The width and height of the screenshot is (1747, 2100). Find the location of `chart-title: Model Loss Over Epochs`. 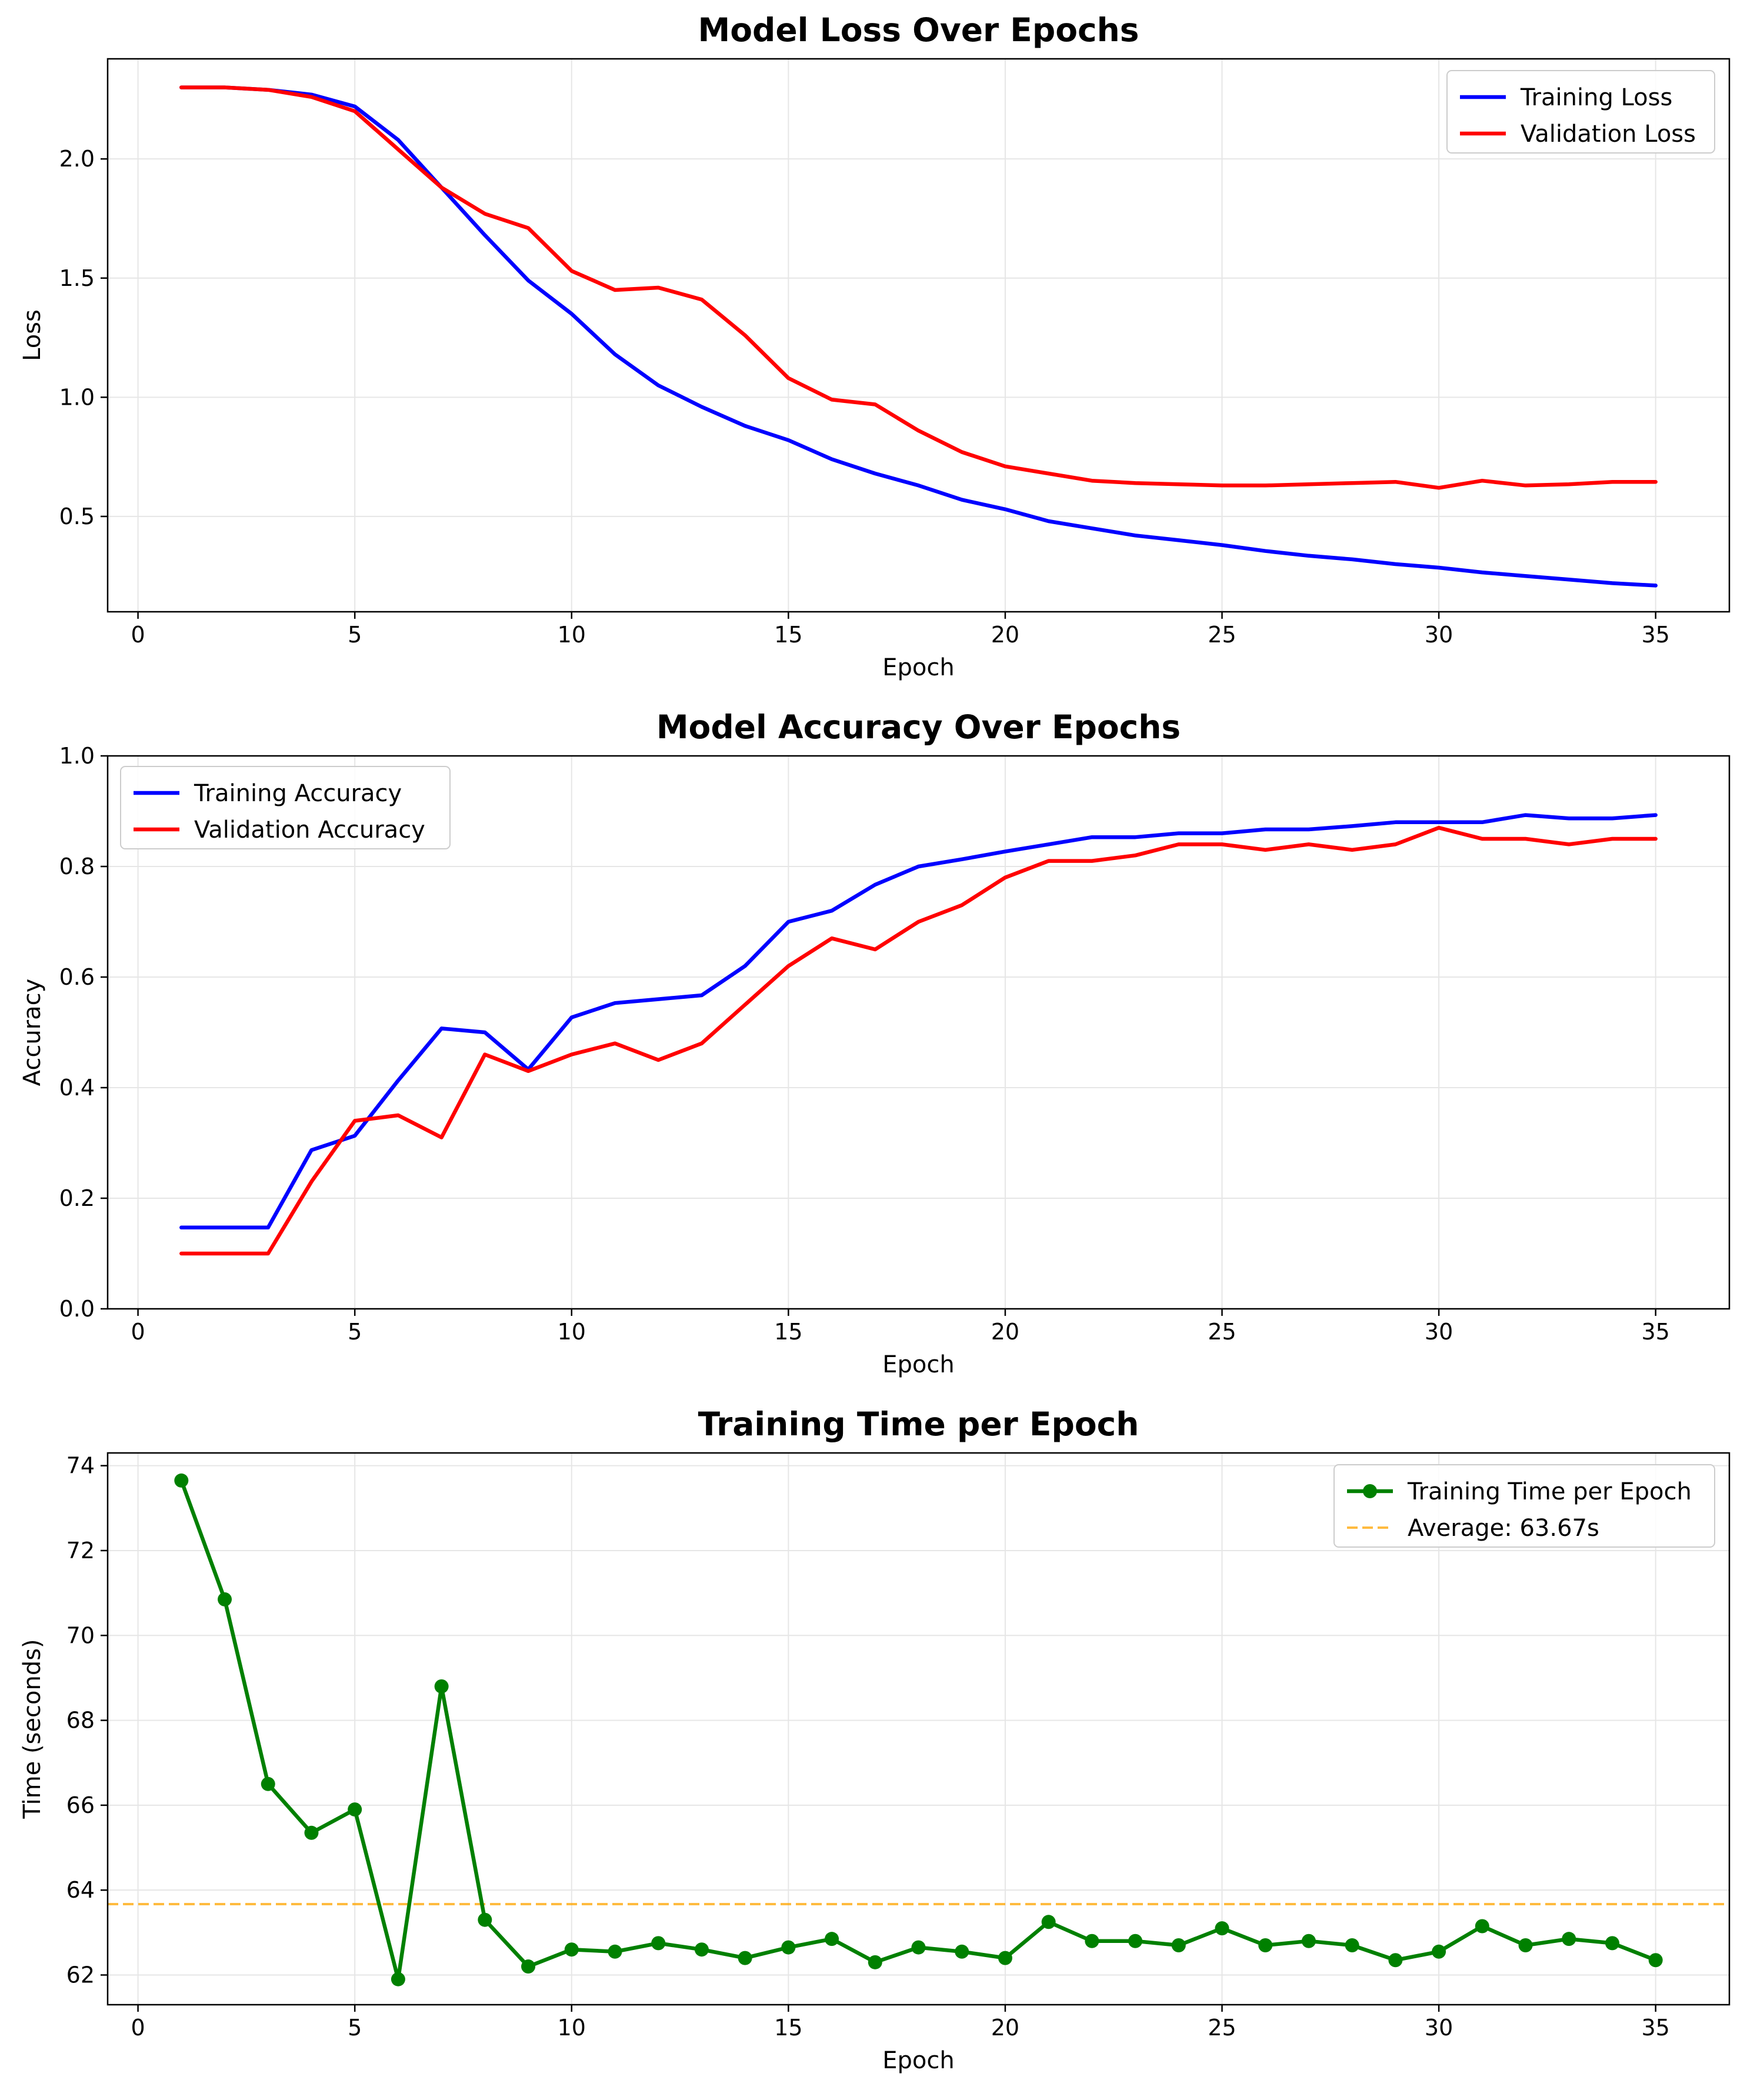

chart-title: Model Loss Over Epochs is located at coordinates (918, 30).